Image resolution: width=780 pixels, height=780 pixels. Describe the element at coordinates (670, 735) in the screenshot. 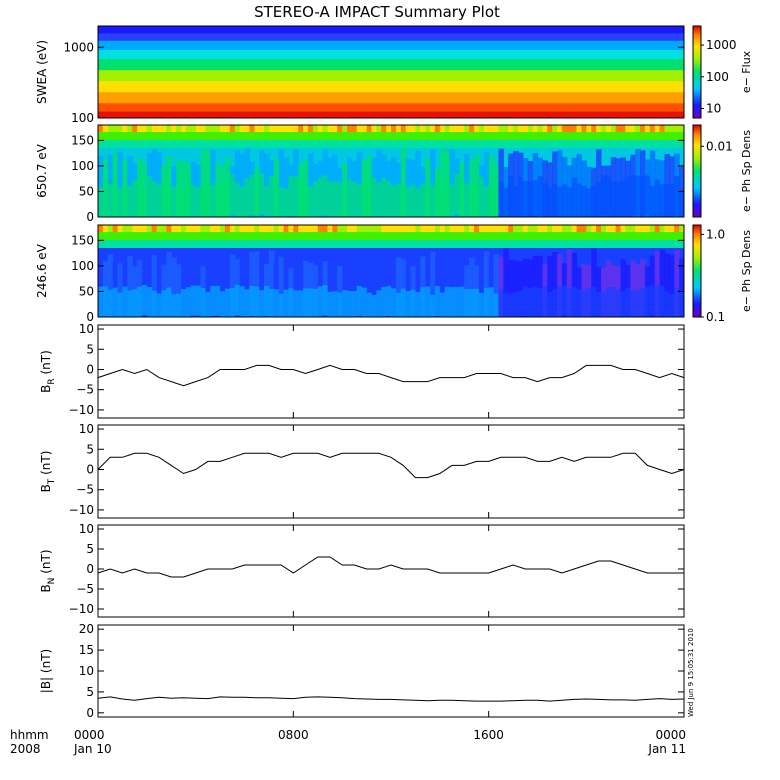

I see `time-tick-label: 0000` at that location.